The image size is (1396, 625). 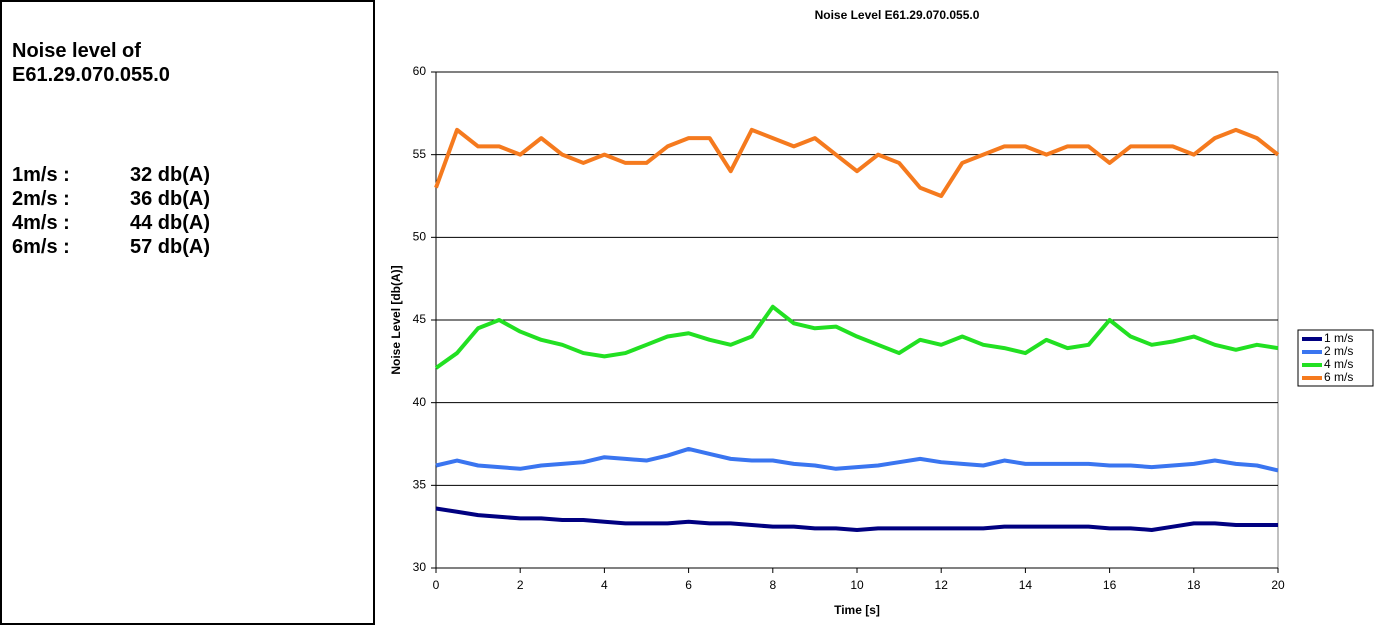 What do you see at coordinates (111, 175) in the screenshot?
I see `level-row: 1m/s : 32 db(A)` at bounding box center [111, 175].